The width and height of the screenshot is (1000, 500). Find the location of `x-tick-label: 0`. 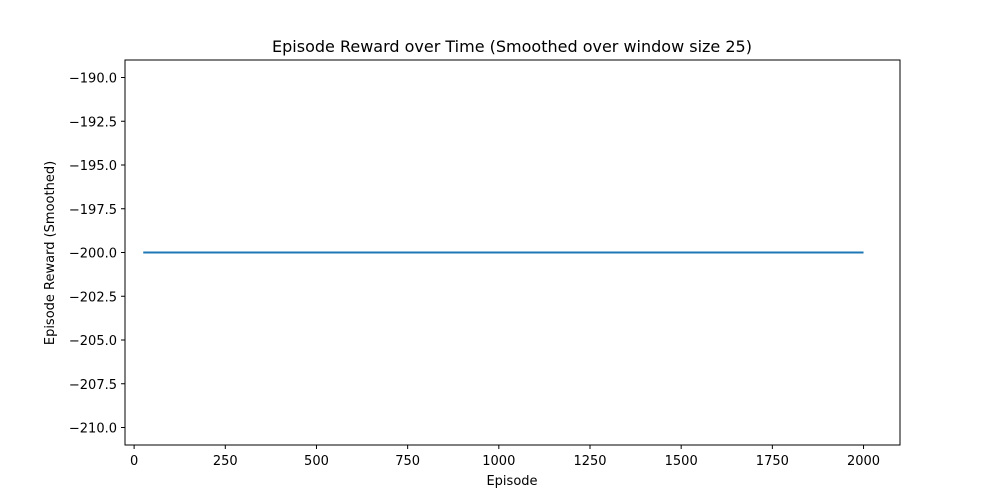

x-tick-label: 0 is located at coordinates (134, 461).